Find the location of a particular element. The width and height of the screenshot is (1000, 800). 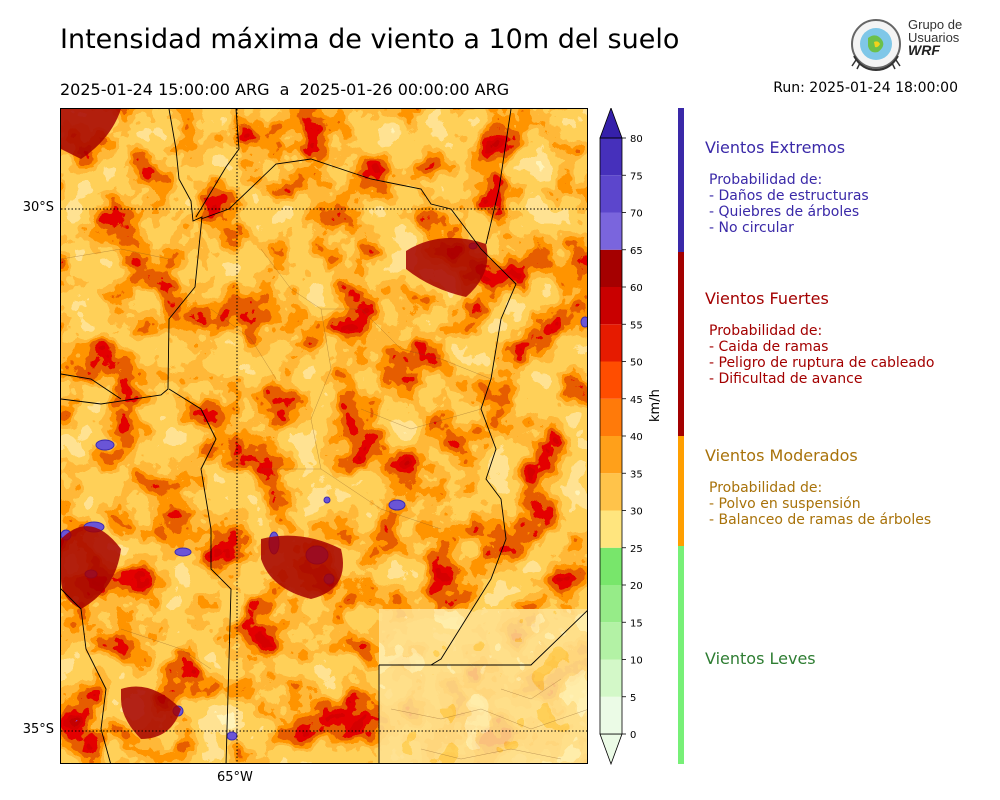

category-strong-title: Vientos Fuertes is located at coordinates (767, 298).